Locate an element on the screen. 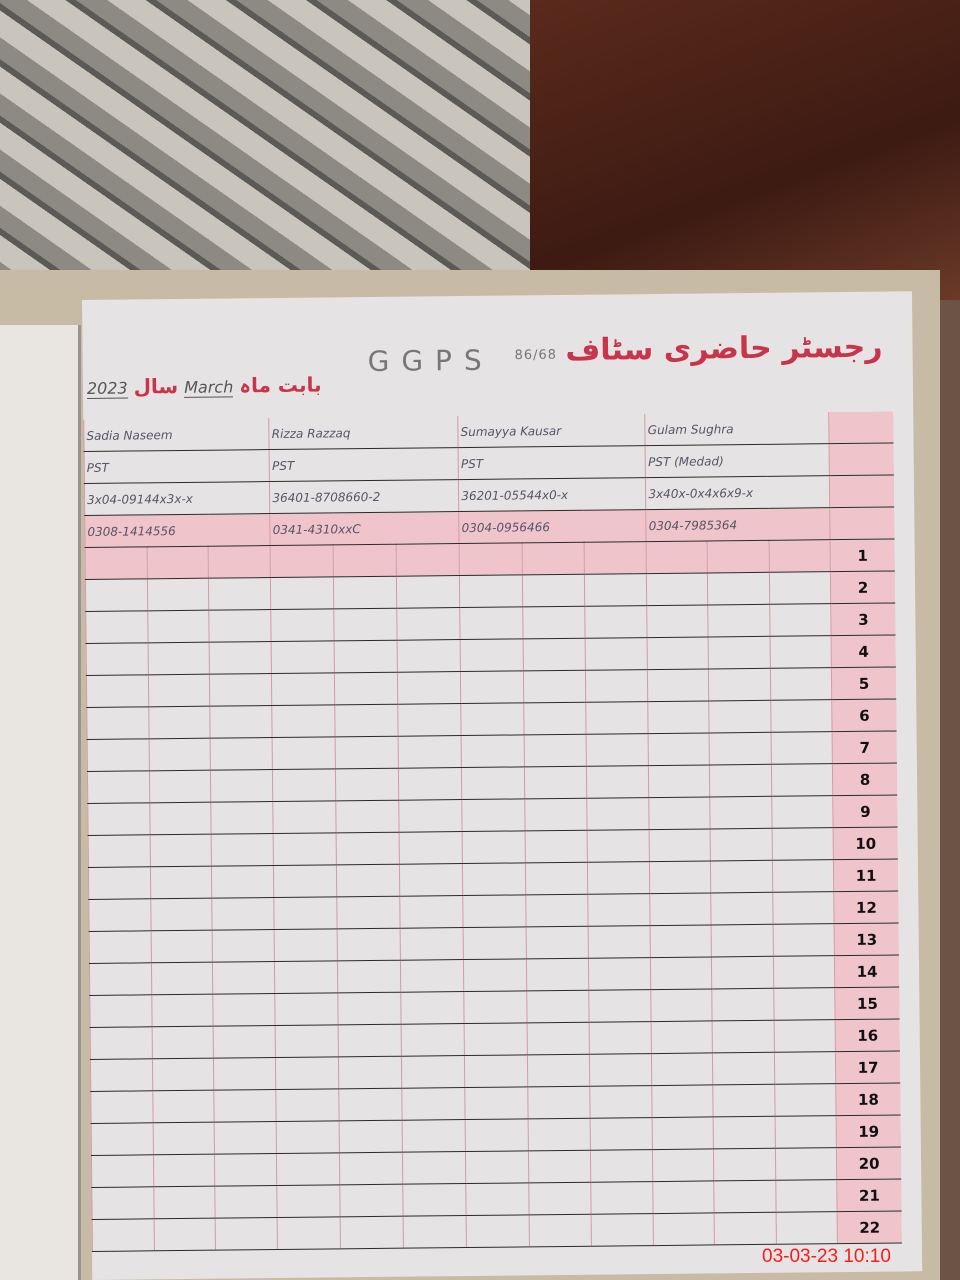 Image resolution: width=960 pixels, height=1280 pixels. staff-designation: PST is located at coordinates (364, 464).